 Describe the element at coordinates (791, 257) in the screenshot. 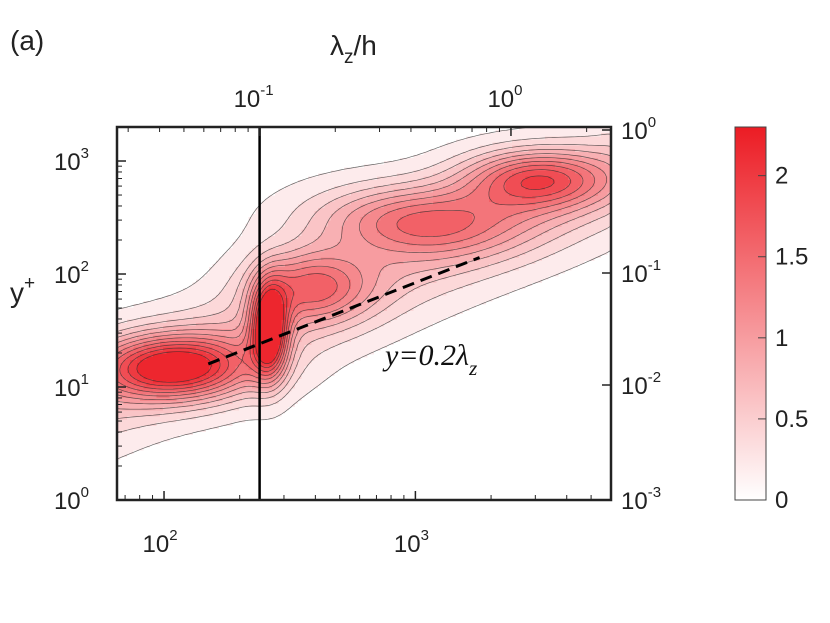

I see `colorbar-tick-label-3: 1.5` at that location.